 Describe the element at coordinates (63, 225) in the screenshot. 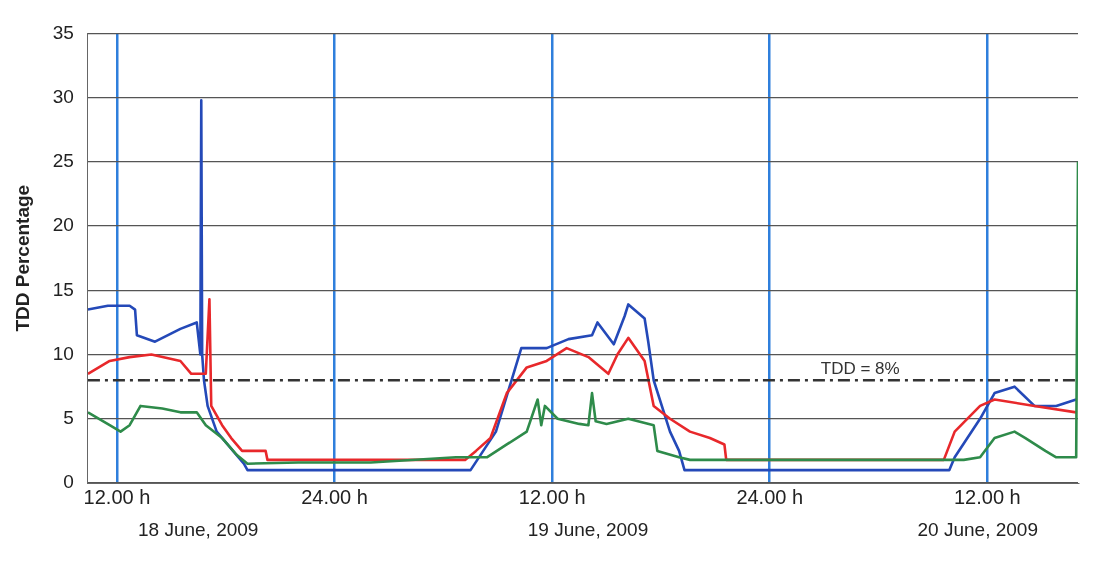

I see `y-tick-label: 20` at that location.